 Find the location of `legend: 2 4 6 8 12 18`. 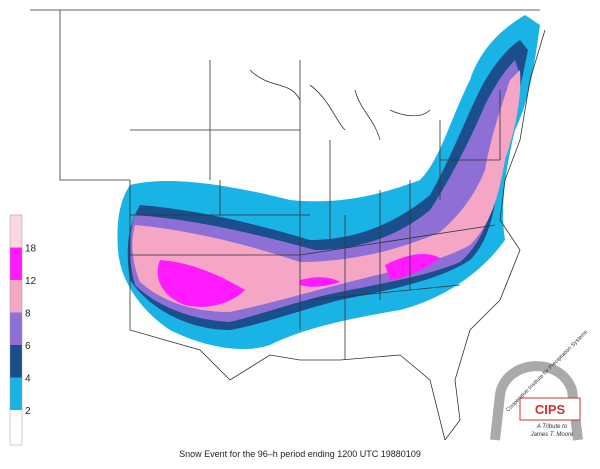

legend: 2 4 6 8 12 18 is located at coordinates (23, 330).